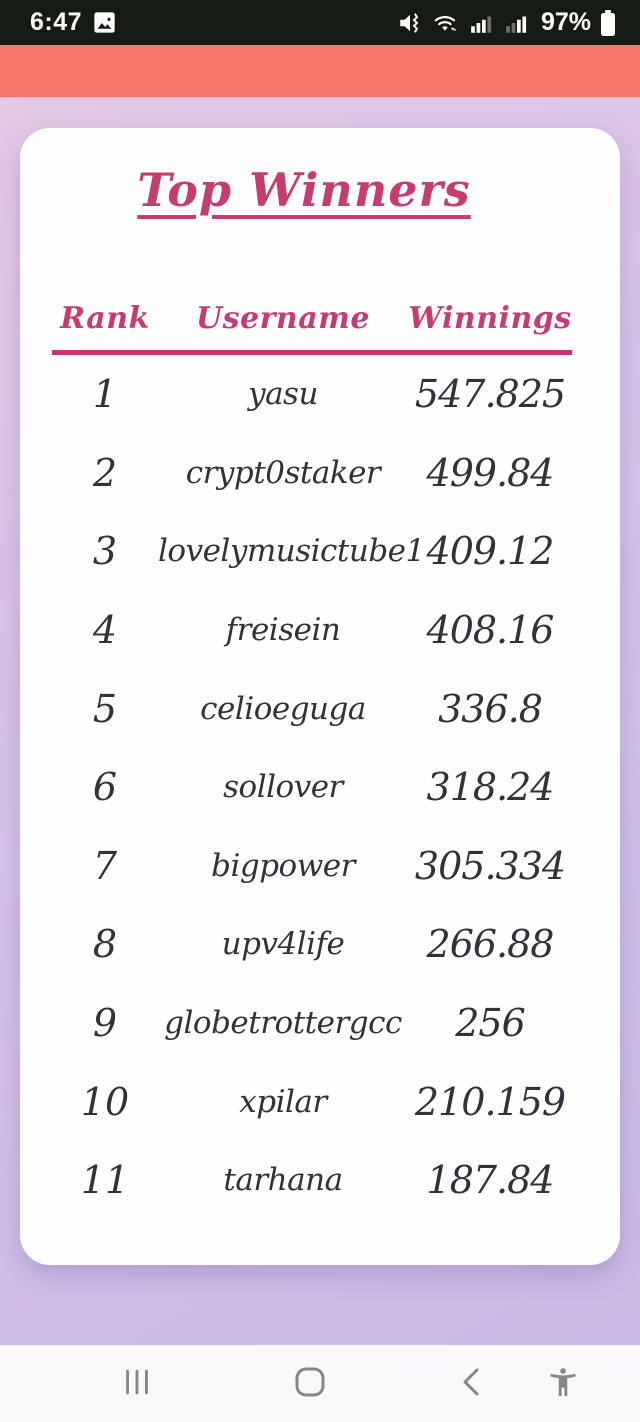 The height and width of the screenshot is (1422, 640). I want to click on table-row: 3 lovelymusictube1 409.12, so click(312, 551).